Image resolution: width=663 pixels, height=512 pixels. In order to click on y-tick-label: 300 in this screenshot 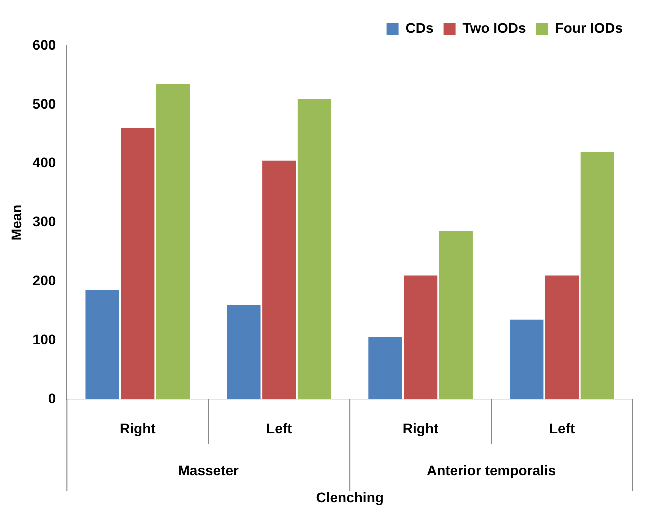, I will do `click(44, 222)`.